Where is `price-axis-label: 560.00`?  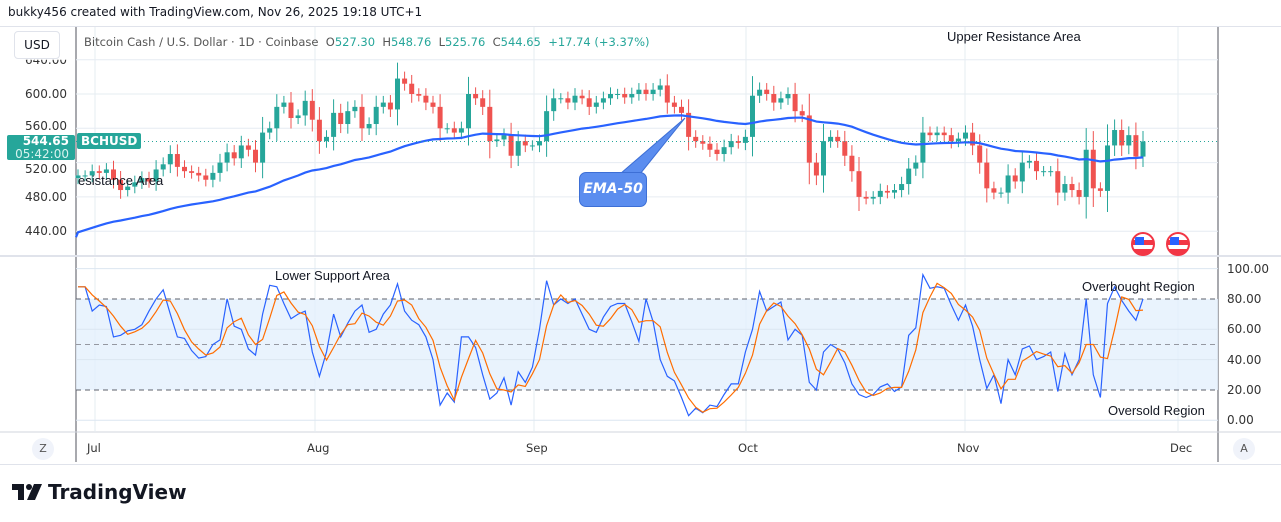 price-axis-label: 560.00 is located at coordinates (46, 126).